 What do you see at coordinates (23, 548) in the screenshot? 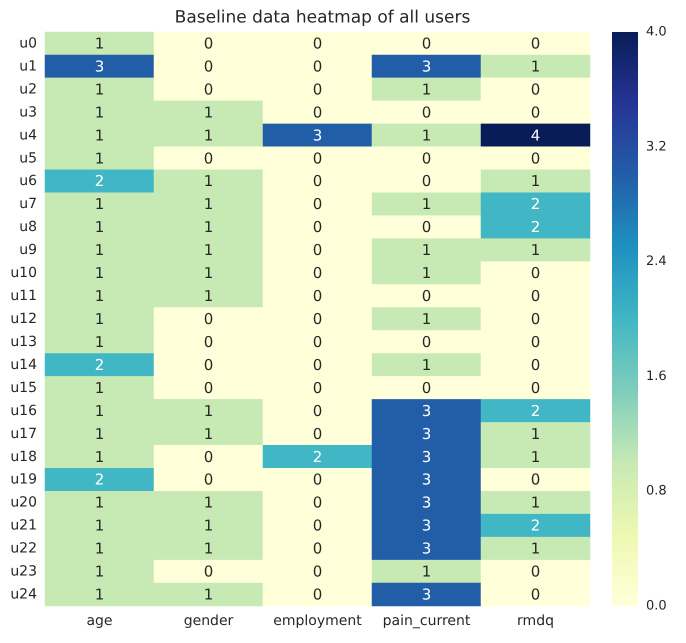
I see `y-tick-label: u22` at bounding box center [23, 548].